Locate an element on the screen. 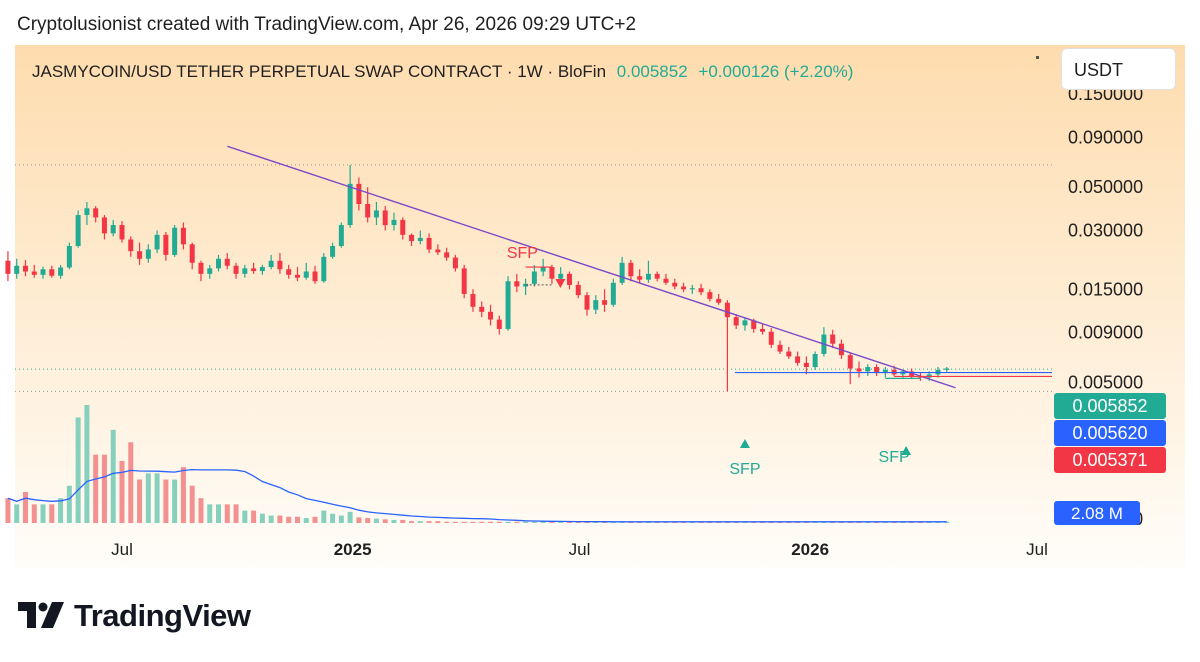  last-price: 0.005852 is located at coordinates (652, 71).